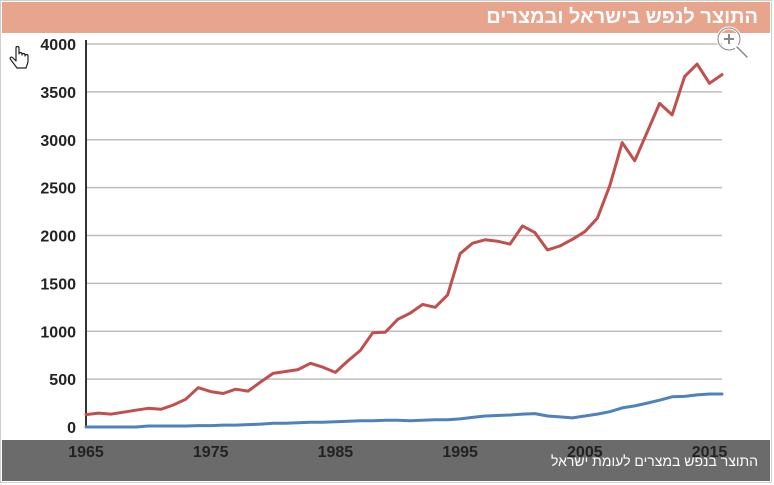 This screenshot has height=485, width=774. I want to click on x-tick-label: 1995, so click(460, 452).